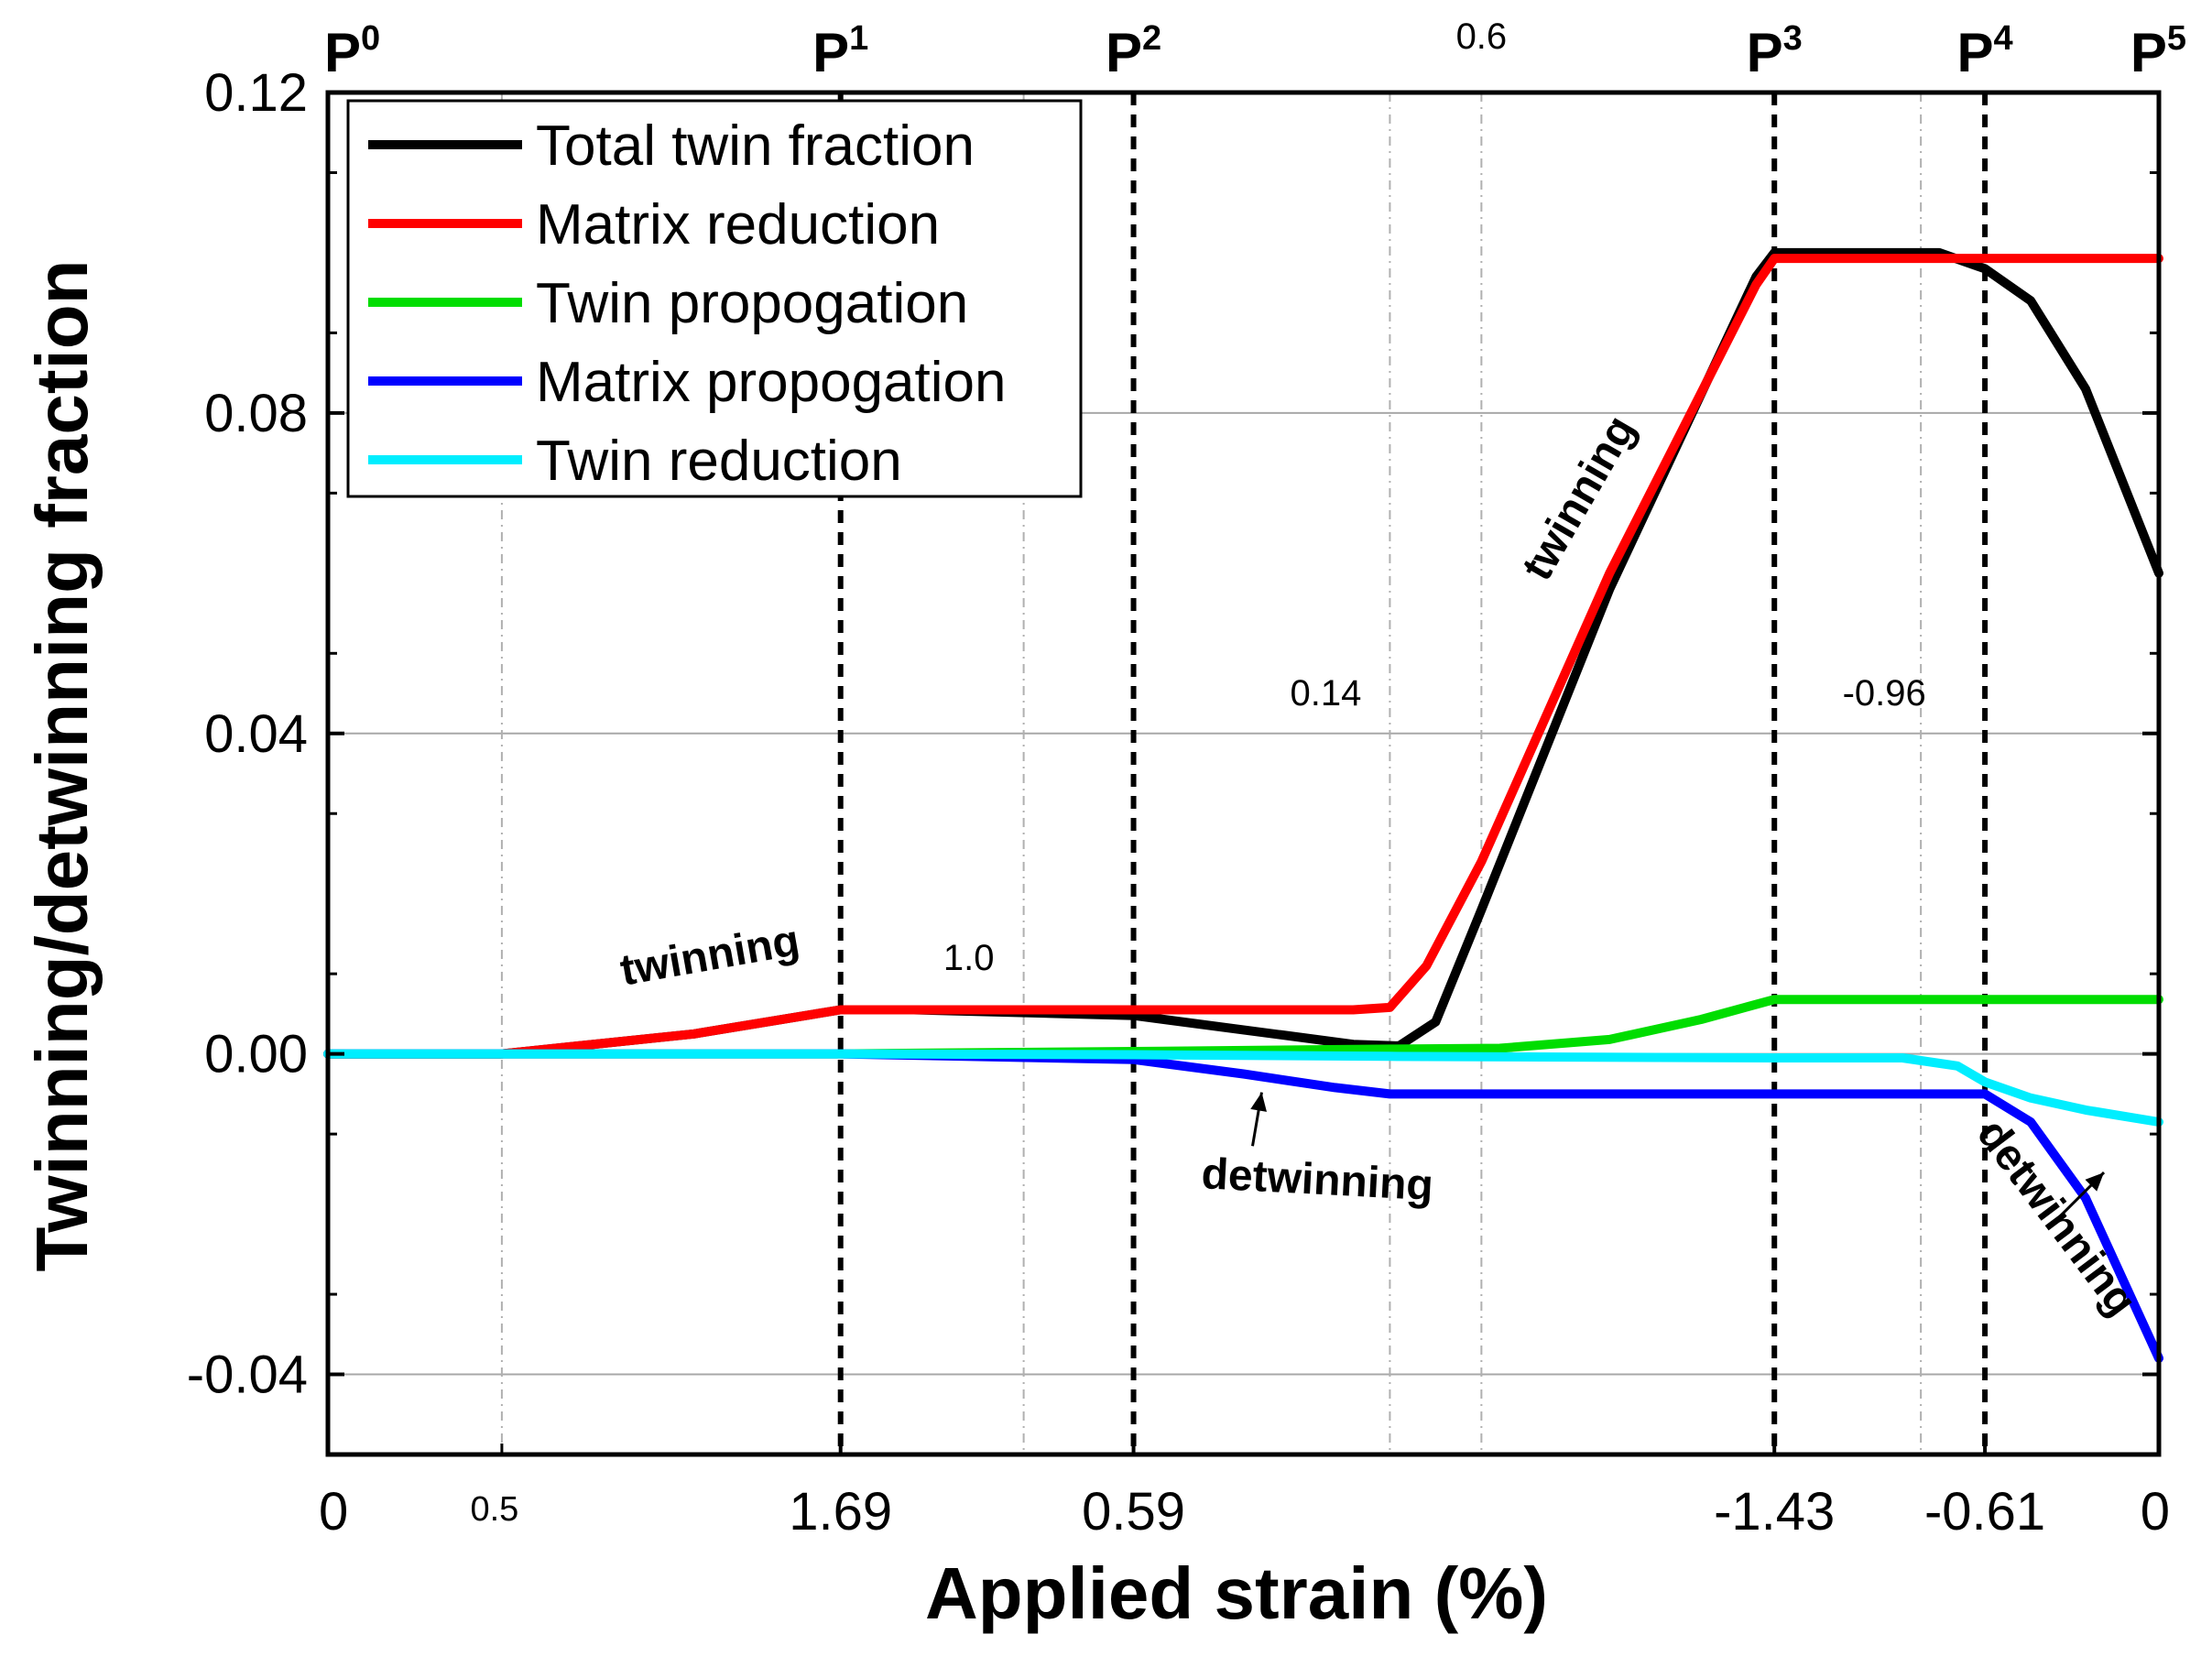 The height and width of the screenshot is (1656, 2212). I want to click on phase-label-index: 3, so click(1793, 38).